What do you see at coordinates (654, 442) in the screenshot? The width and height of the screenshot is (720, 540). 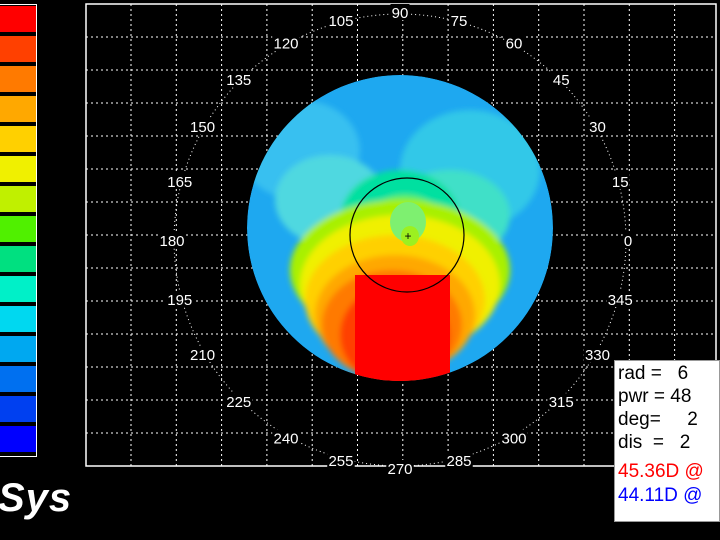 I see `dis-readout: dis = 2` at bounding box center [654, 442].